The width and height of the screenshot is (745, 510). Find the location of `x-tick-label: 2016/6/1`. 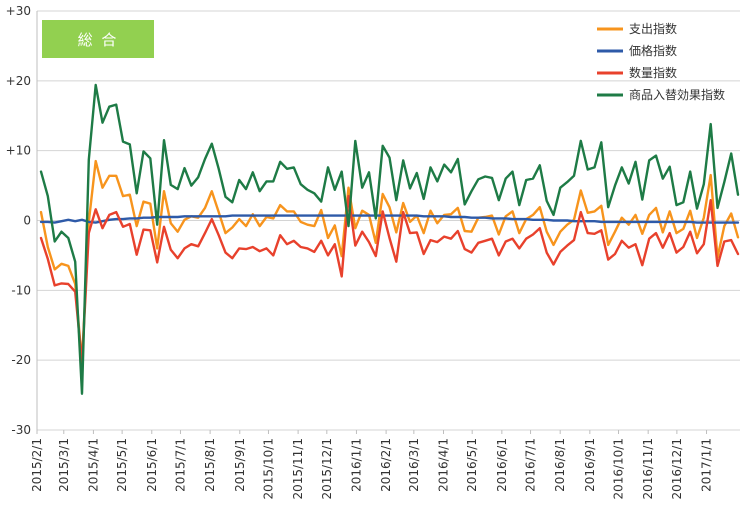

x-tick-label: 2016/6/1 is located at coordinates (502, 465).